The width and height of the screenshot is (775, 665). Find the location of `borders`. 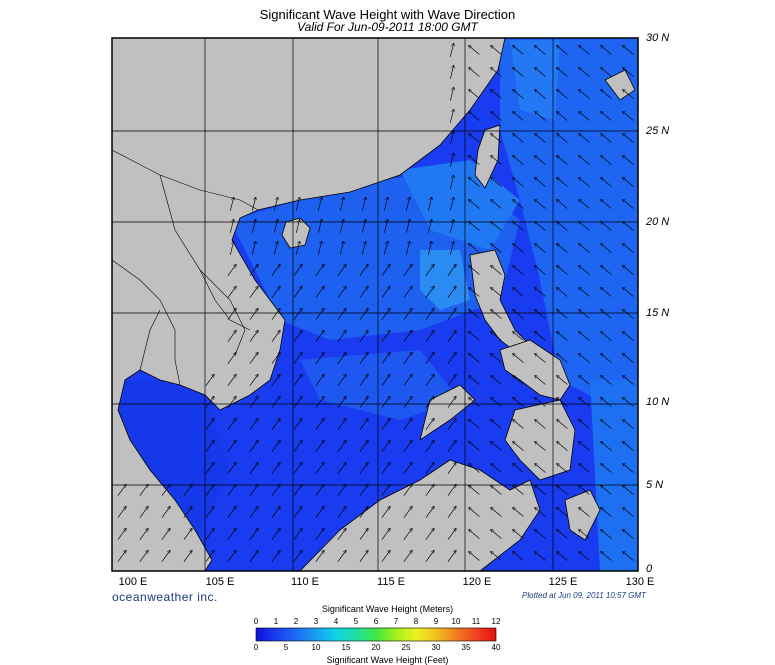

borders is located at coordinates (185, 267).